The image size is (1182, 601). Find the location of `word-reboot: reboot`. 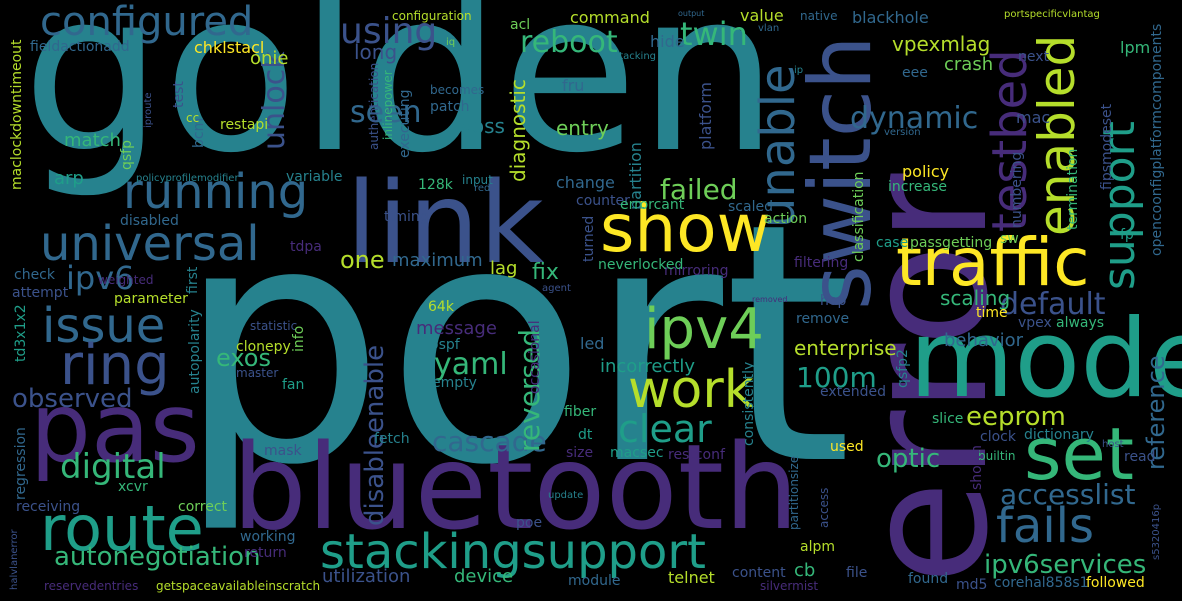

word-reboot: reboot is located at coordinates (569, 42).